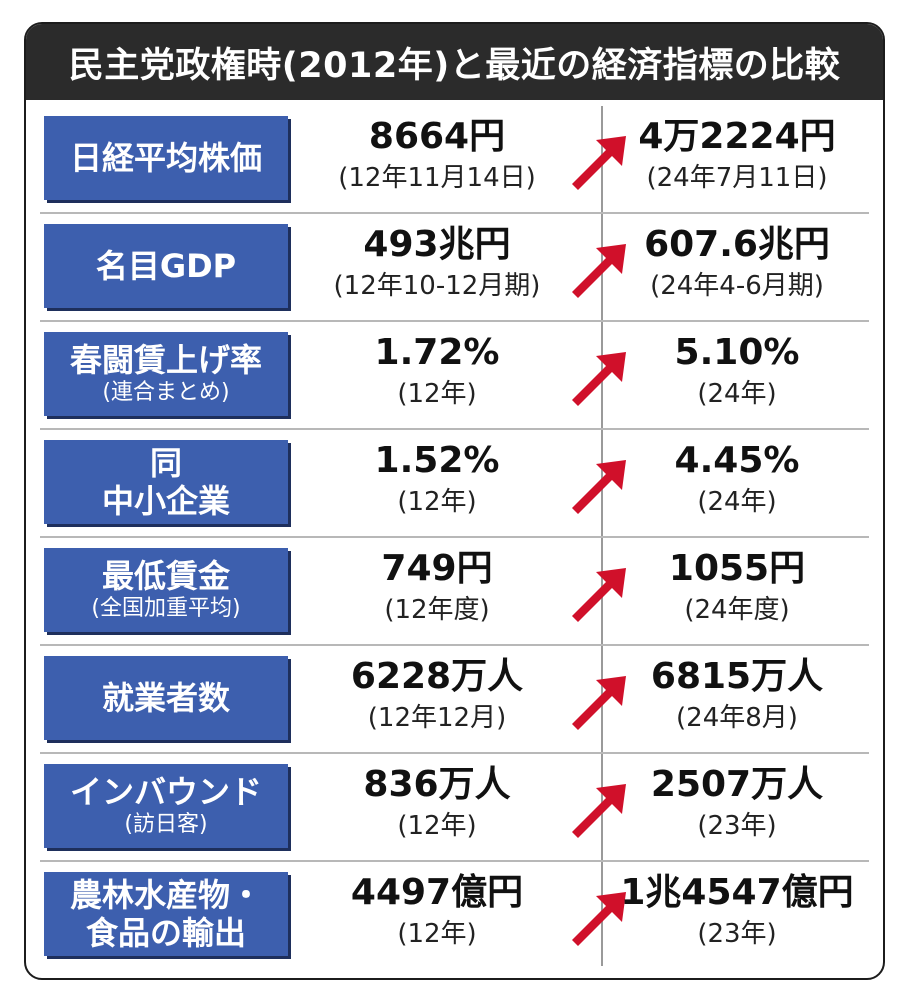  Describe the element at coordinates (166, 608) in the screenshot. I see `indicator-note: (全国加重平均)` at that location.